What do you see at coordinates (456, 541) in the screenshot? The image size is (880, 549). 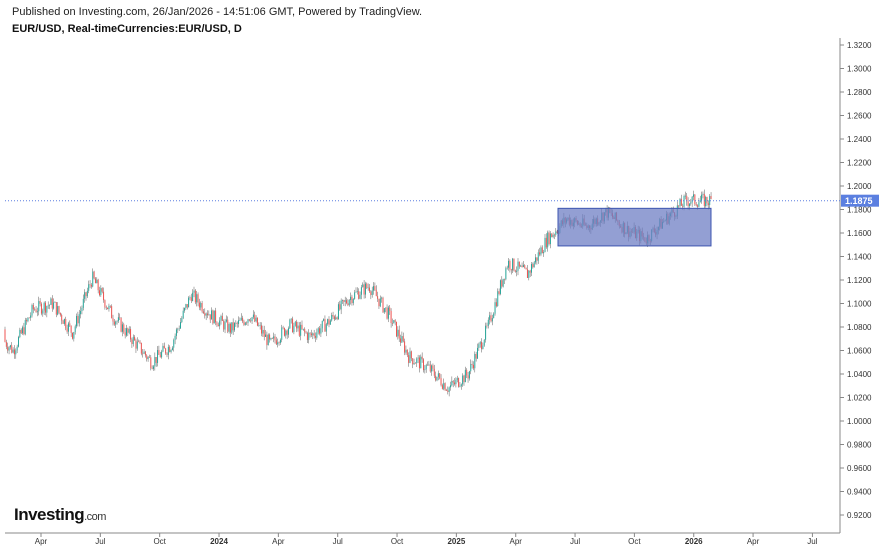 I see `x-tick-label: 2025` at bounding box center [456, 541].